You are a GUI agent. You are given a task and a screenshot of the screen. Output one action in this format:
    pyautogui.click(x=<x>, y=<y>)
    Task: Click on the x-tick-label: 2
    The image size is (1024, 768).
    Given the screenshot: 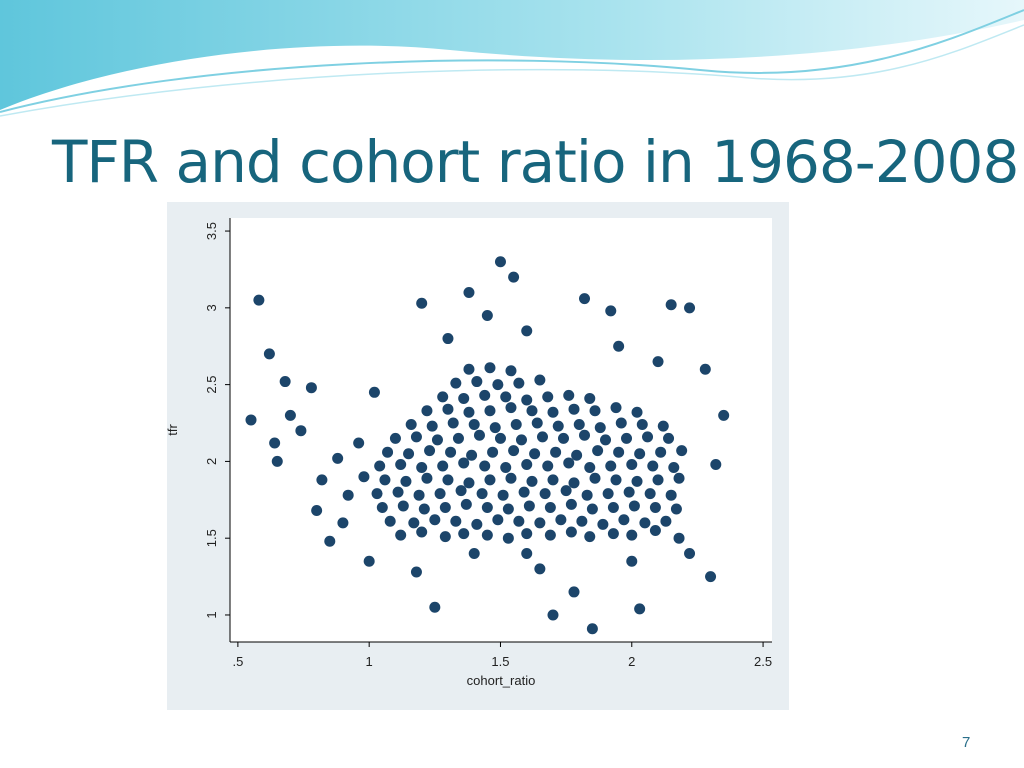 What is the action you would take?
    pyautogui.click(x=631, y=661)
    